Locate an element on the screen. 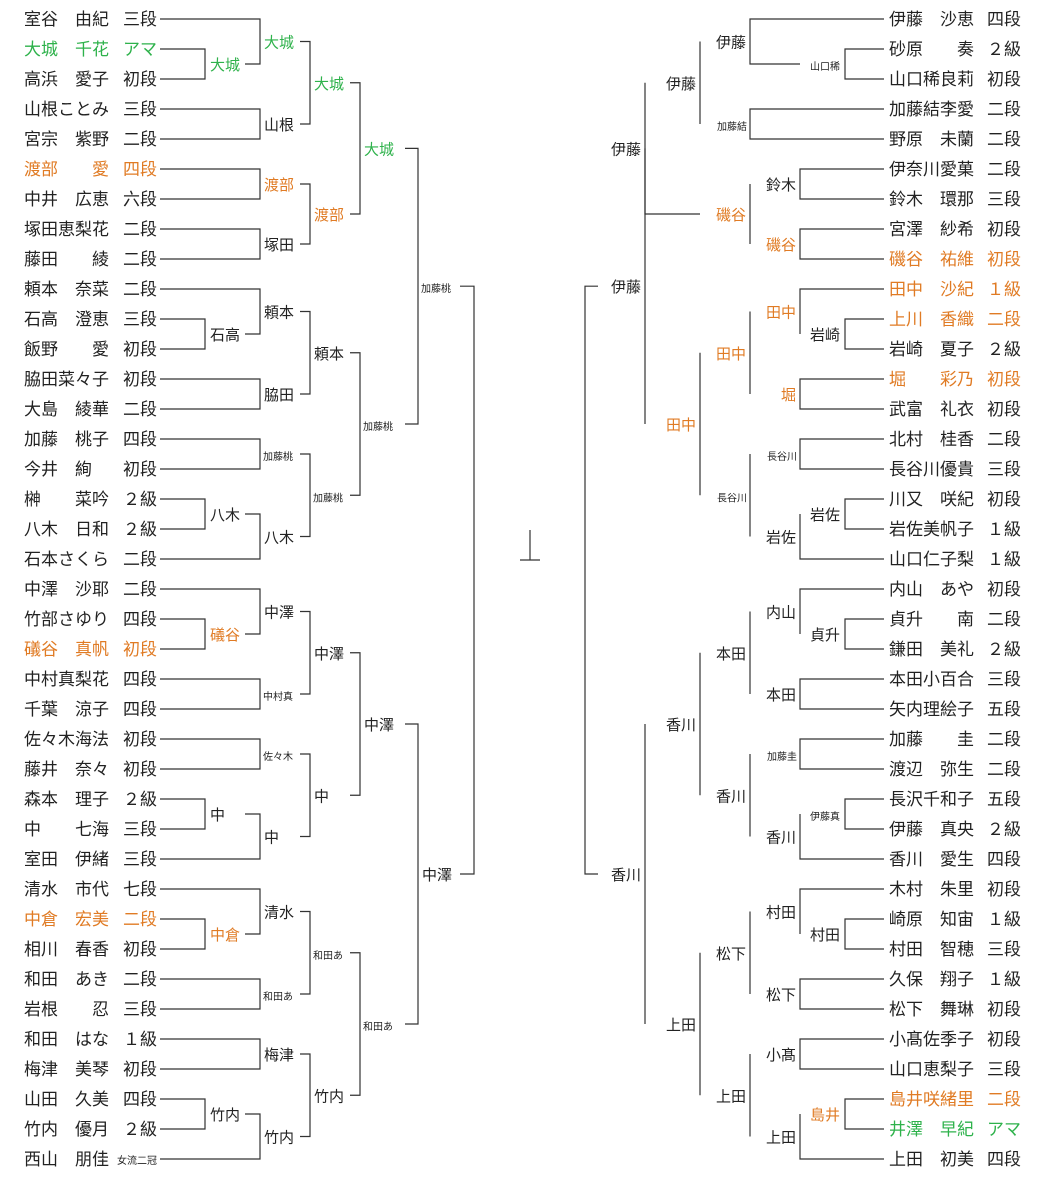 The height and width of the screenshot is (1177, 1039). winner-label: 島井 is located at coordinates (825, 1115).